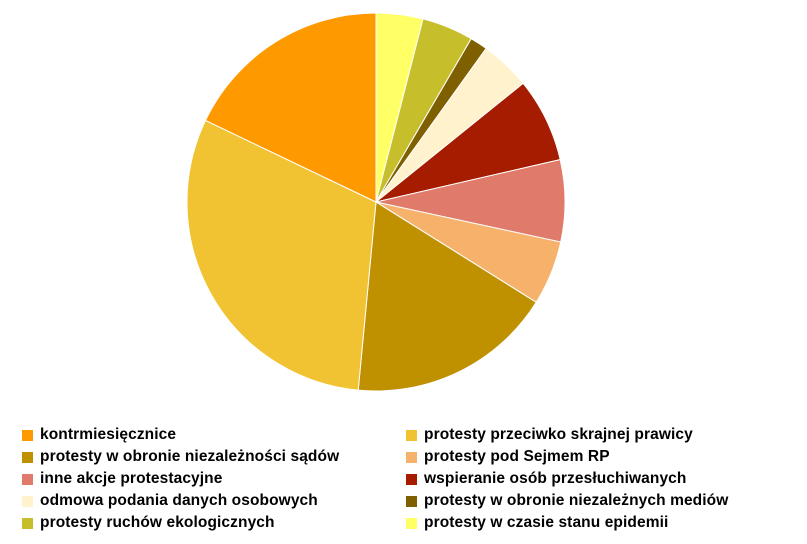 Image resolution: width=807 pixels, height=544 pixels. What do you see at coordinates (190, 456) in the screenshot?
I see `legend-label: protesty w obronie niezależności sądów` at bounding box center [190, 456].